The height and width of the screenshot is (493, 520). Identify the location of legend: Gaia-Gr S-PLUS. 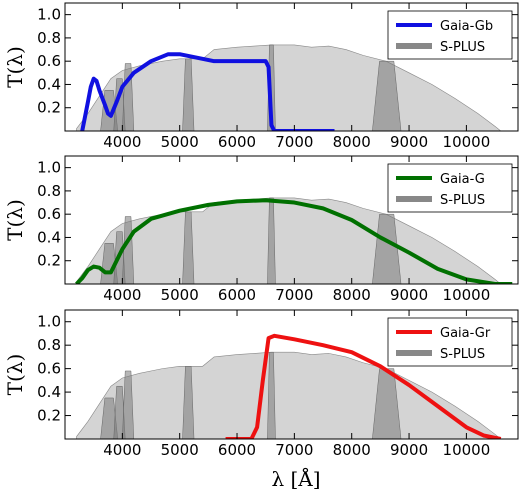
(450, 342).